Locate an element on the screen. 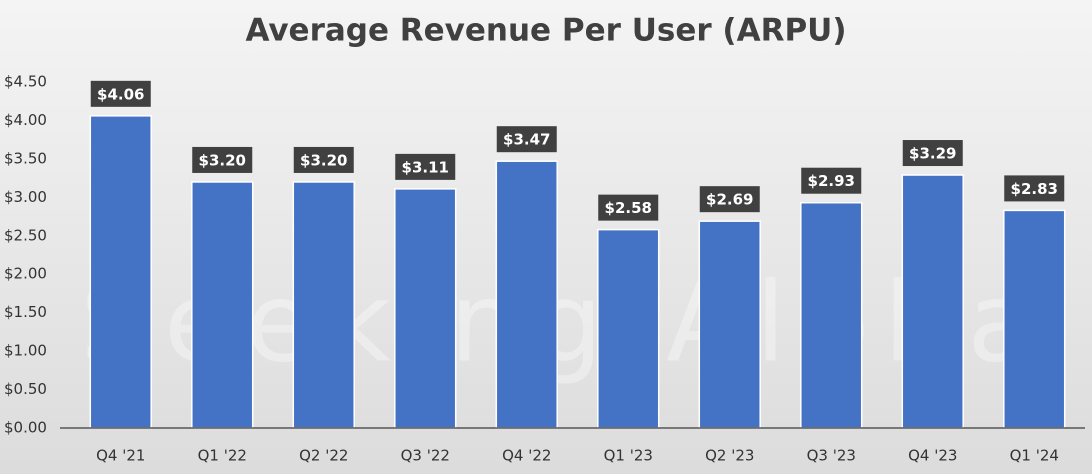  value-label: $3.47 is located at coordinates (526, 140).